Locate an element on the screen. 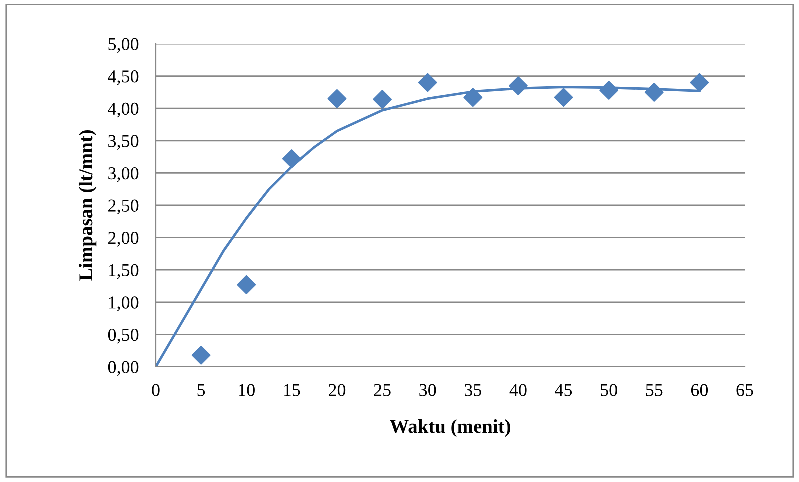 This screenshot has height=482, width=799. x-tick-label: 35 is located at coordinates (473, 390).